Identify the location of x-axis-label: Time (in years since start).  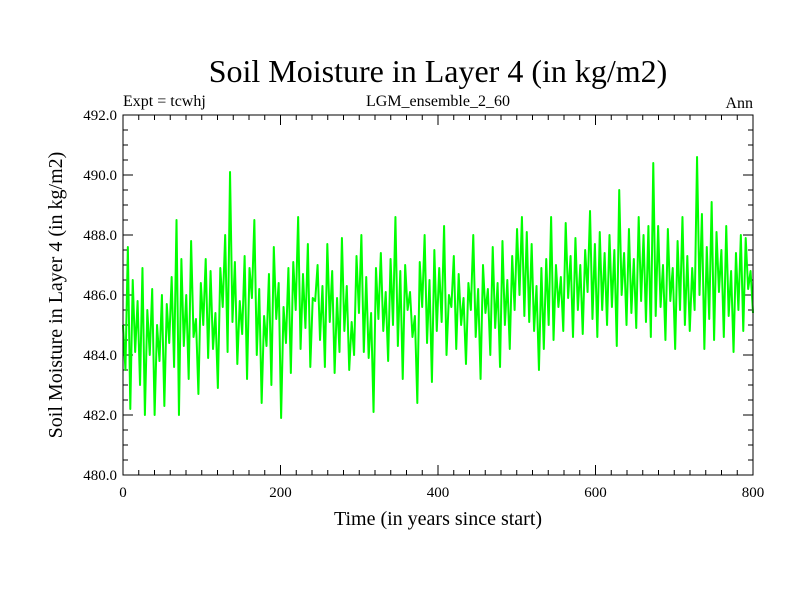
(438, 519).